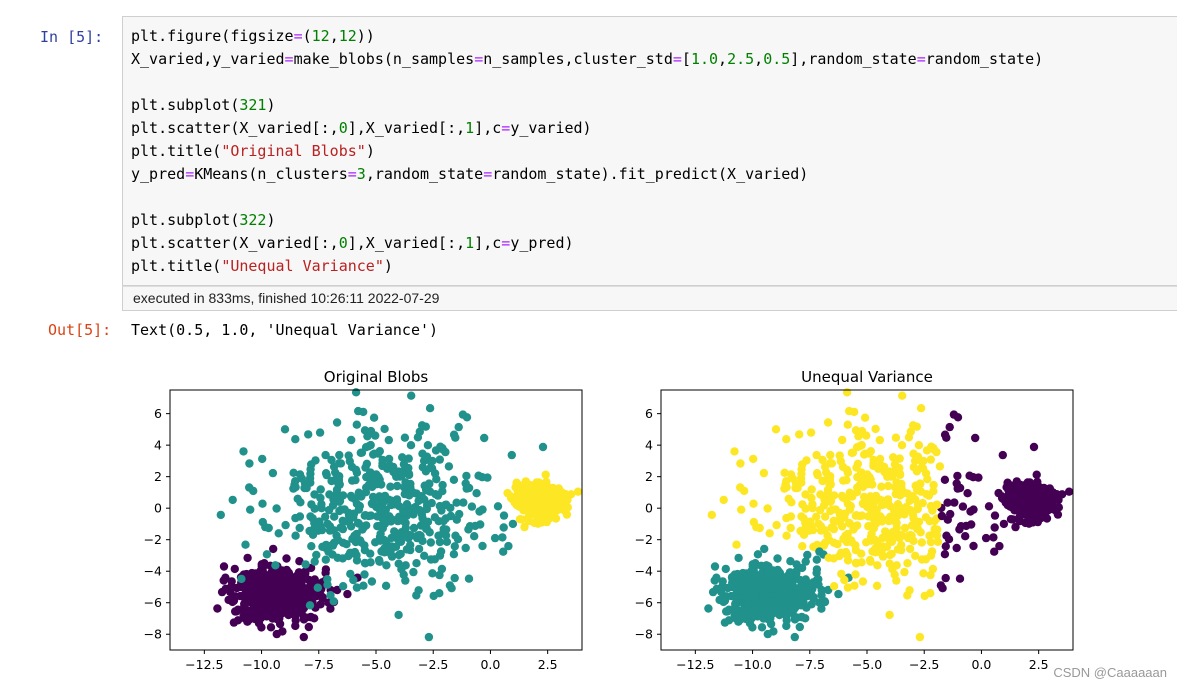 The height and width of the screenshot is (692, 1177). Describe the element at coordinates (153, 602) in the screenshot. I see `y-tick-label: −6` at that location.